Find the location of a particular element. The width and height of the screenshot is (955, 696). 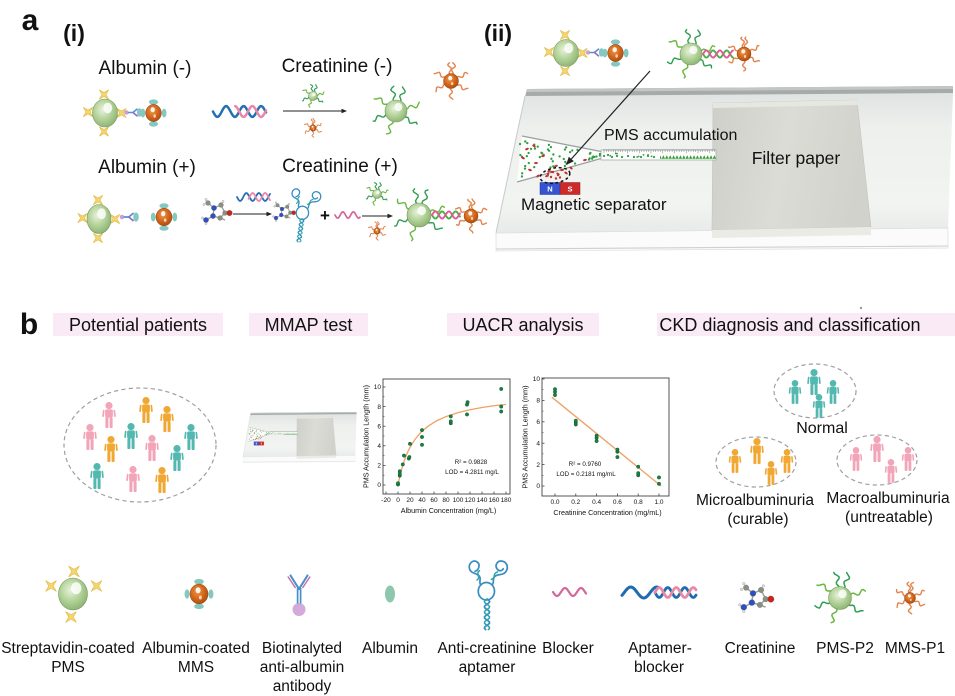

svg-text: N is located at coordinates (549, 188).